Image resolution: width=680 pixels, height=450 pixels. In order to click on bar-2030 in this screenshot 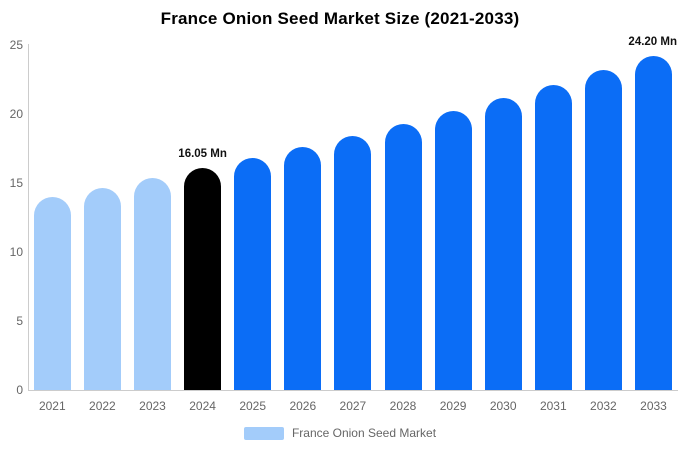, I will do `click(503, 244)`.